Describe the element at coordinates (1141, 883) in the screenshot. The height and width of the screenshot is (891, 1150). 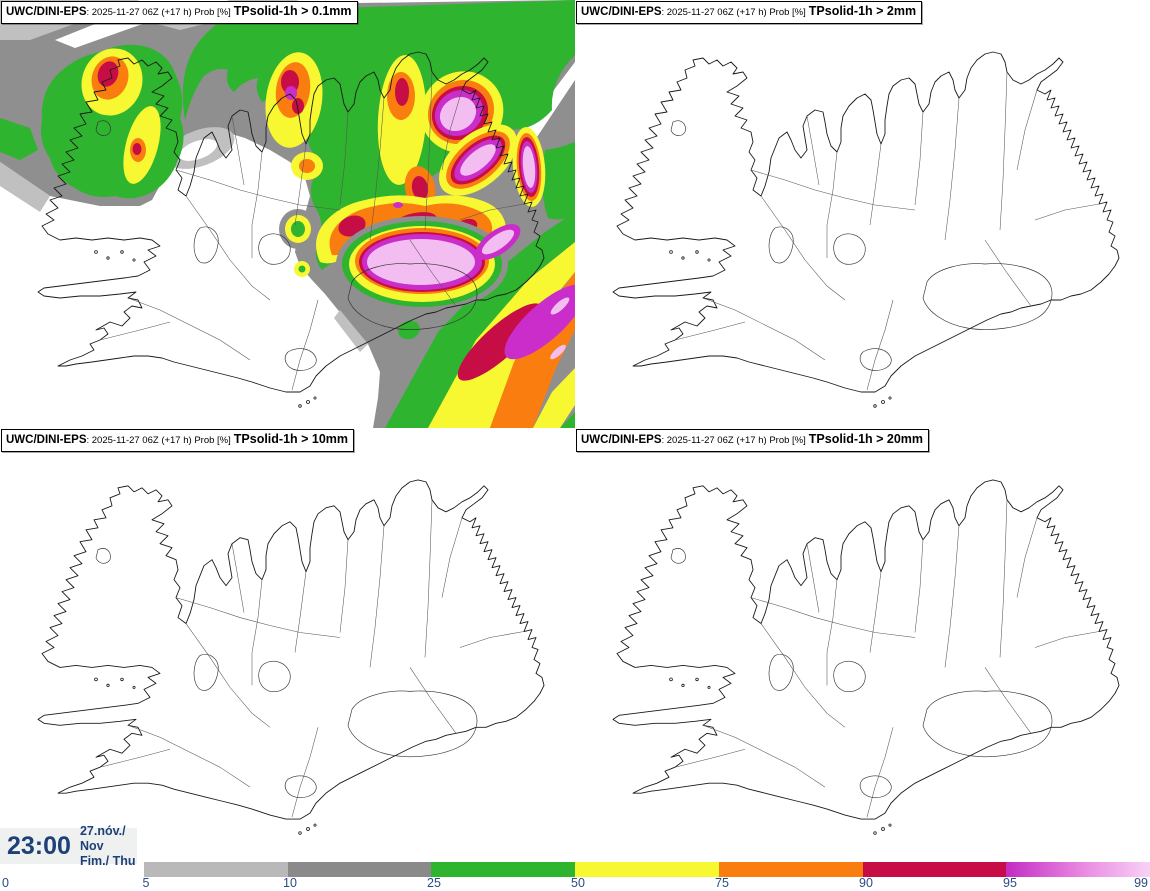
I see `tick-99: 99` at that location.